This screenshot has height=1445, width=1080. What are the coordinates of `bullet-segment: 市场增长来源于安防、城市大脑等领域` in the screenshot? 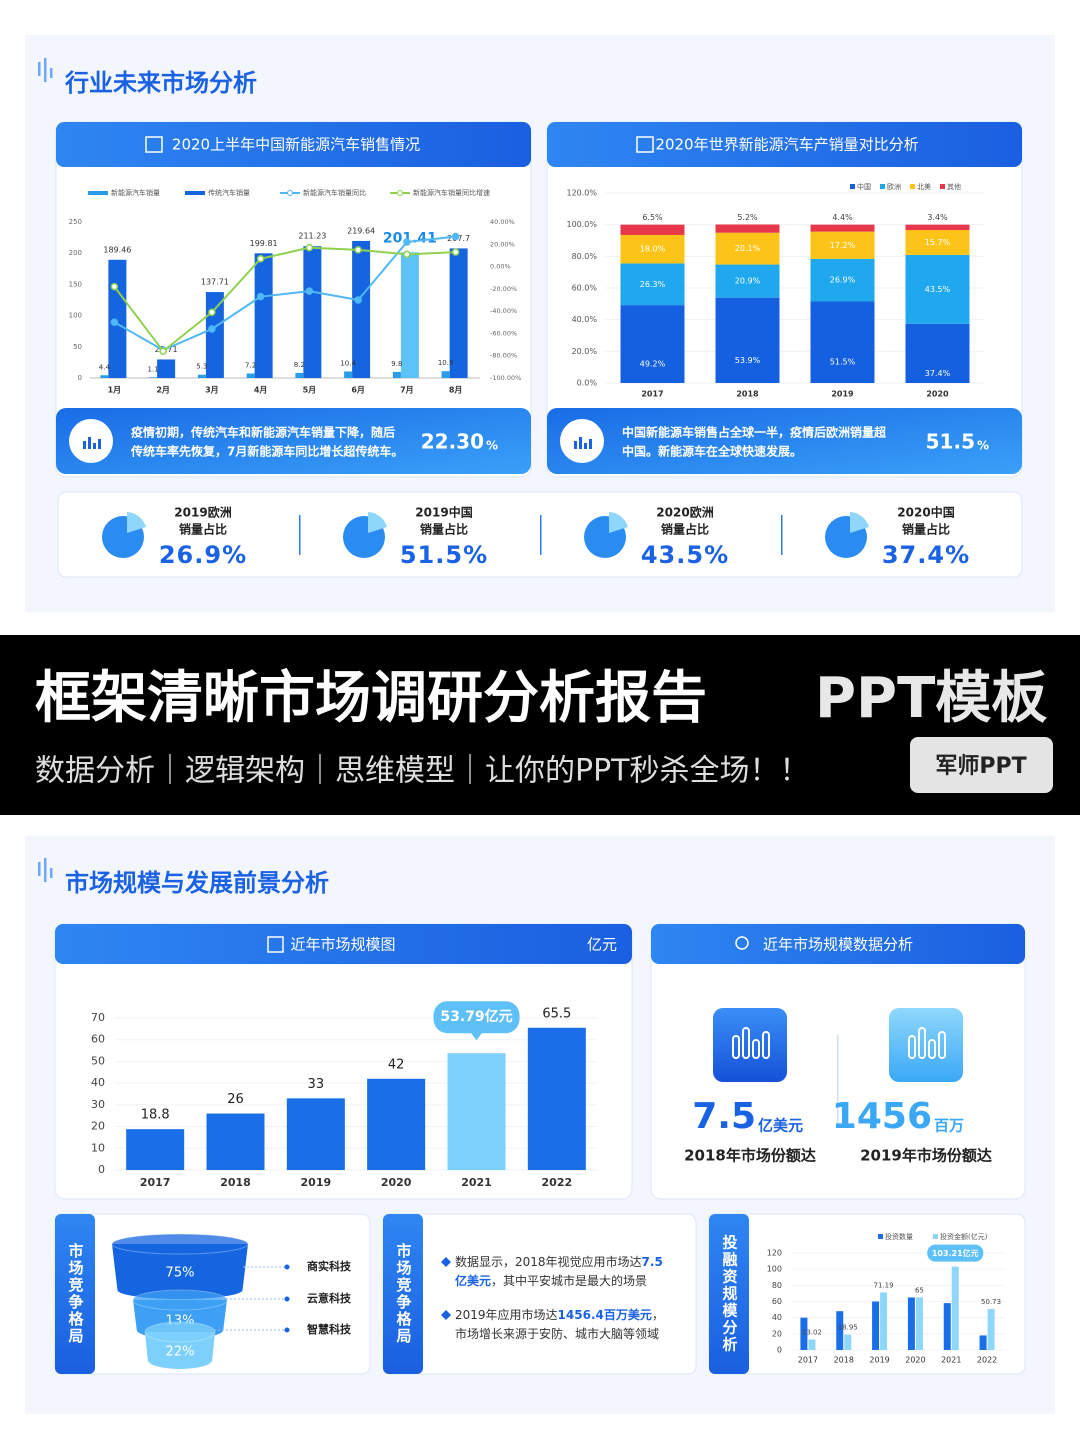 It's located at (557, 1333).